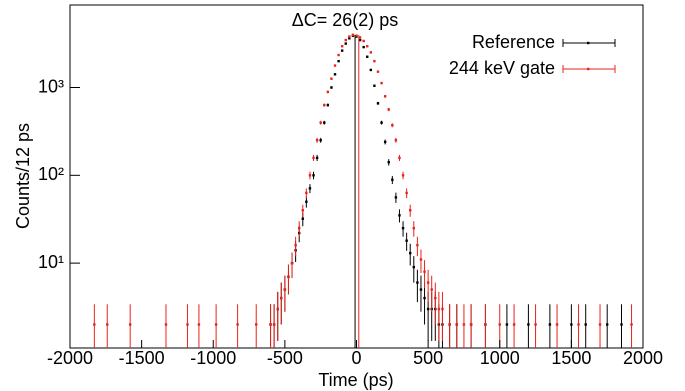  I want to click on annotation: ΔC= 26(2) ps, so click(345, 20).